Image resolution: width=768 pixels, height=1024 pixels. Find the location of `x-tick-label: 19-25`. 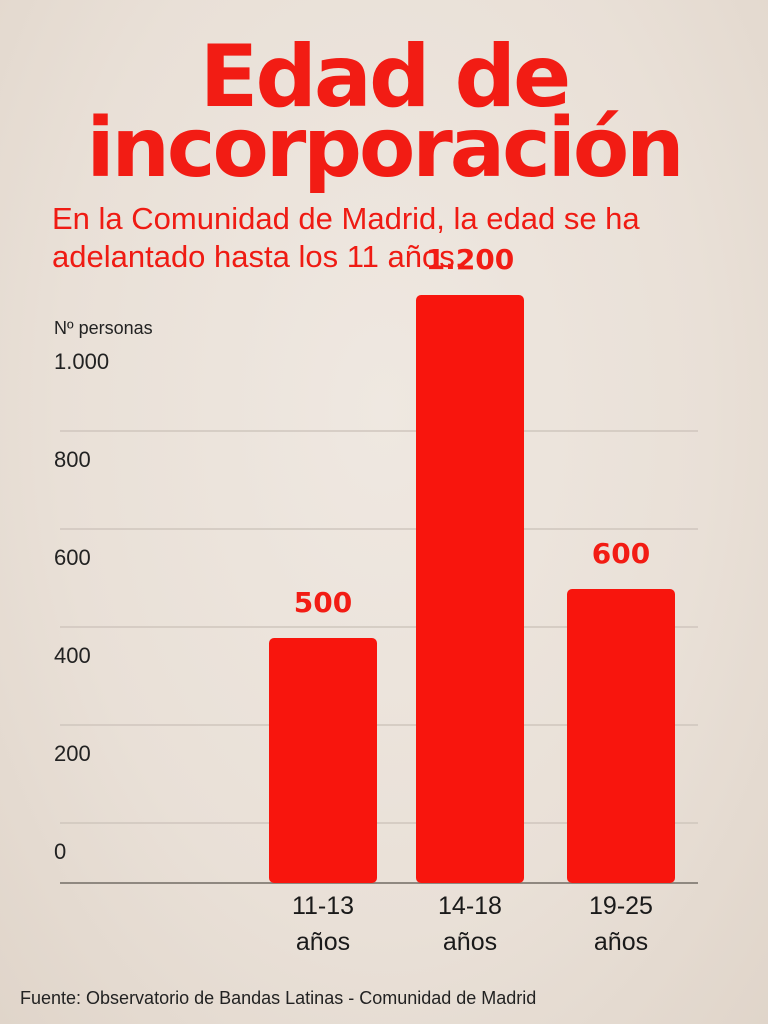

x-tick-label: 19-25 is located at coordinates (621, 906).